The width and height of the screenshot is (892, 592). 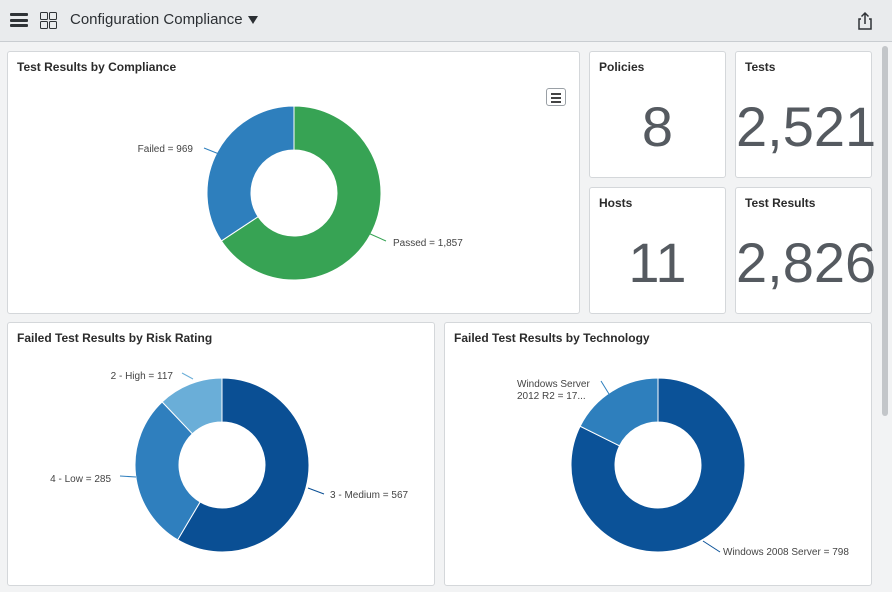 I want to click on compliance-donut-chart: Failed = 969 Passed = 1,857, so click(x=300, y=193).